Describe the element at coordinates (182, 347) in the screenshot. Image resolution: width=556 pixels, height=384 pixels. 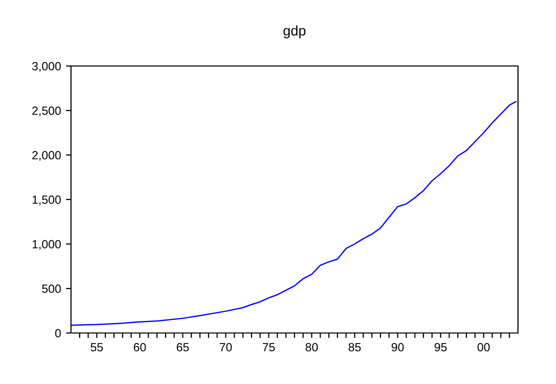
I see `x-tick-label: 65` at that location.